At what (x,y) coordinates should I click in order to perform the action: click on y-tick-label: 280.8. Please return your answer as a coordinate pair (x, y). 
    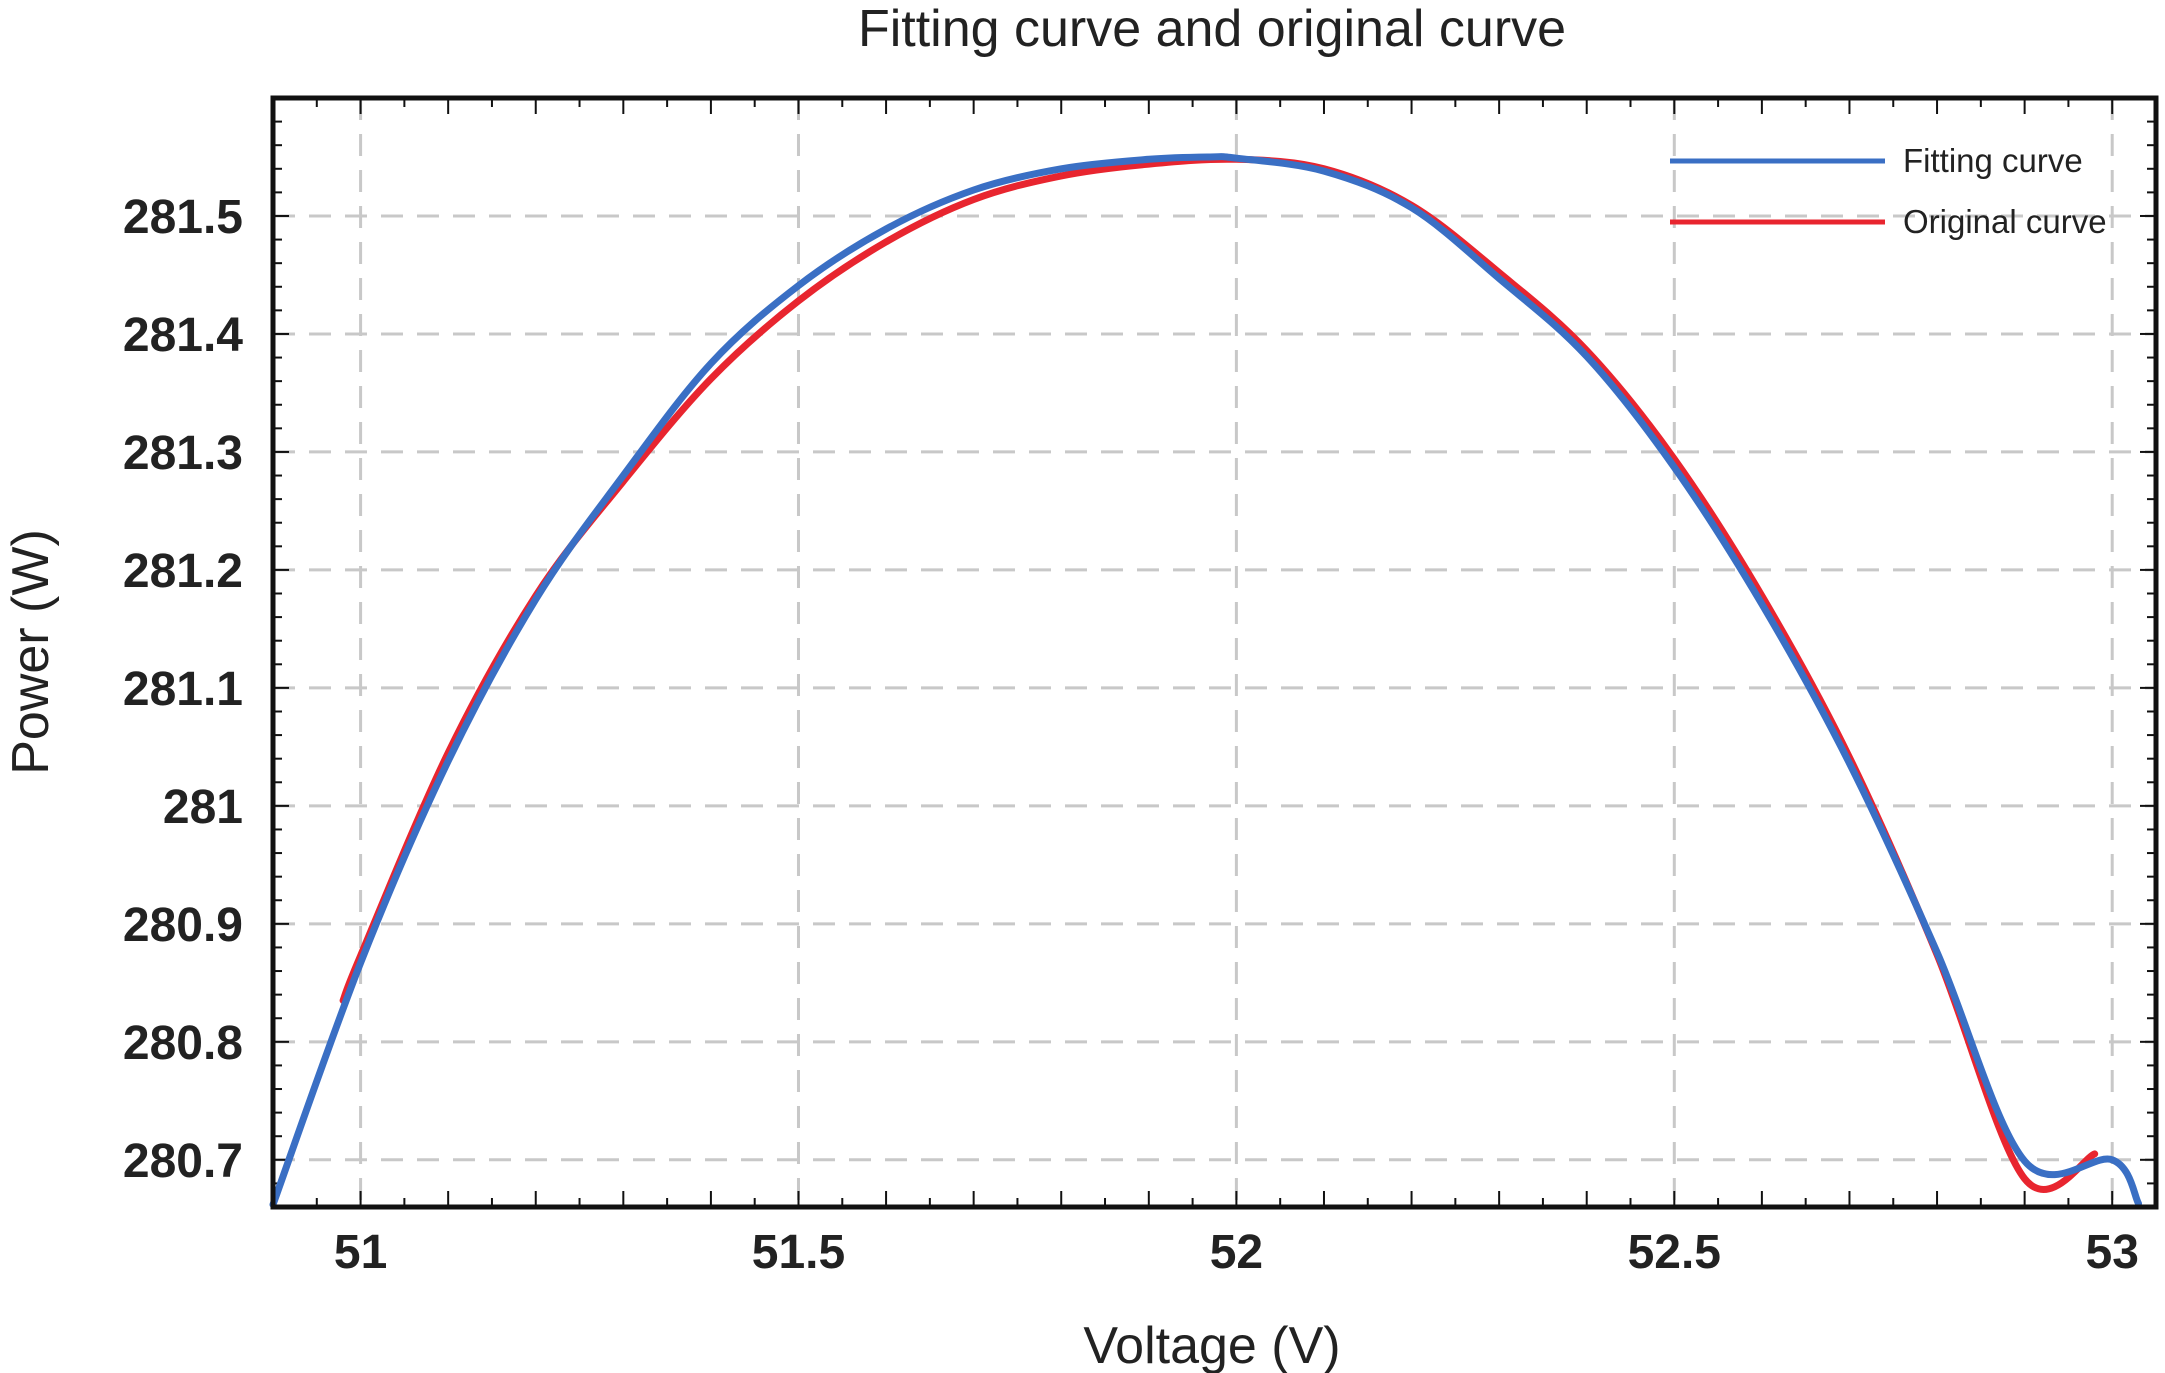
    Looking at the image, I should click on (183, 1043).